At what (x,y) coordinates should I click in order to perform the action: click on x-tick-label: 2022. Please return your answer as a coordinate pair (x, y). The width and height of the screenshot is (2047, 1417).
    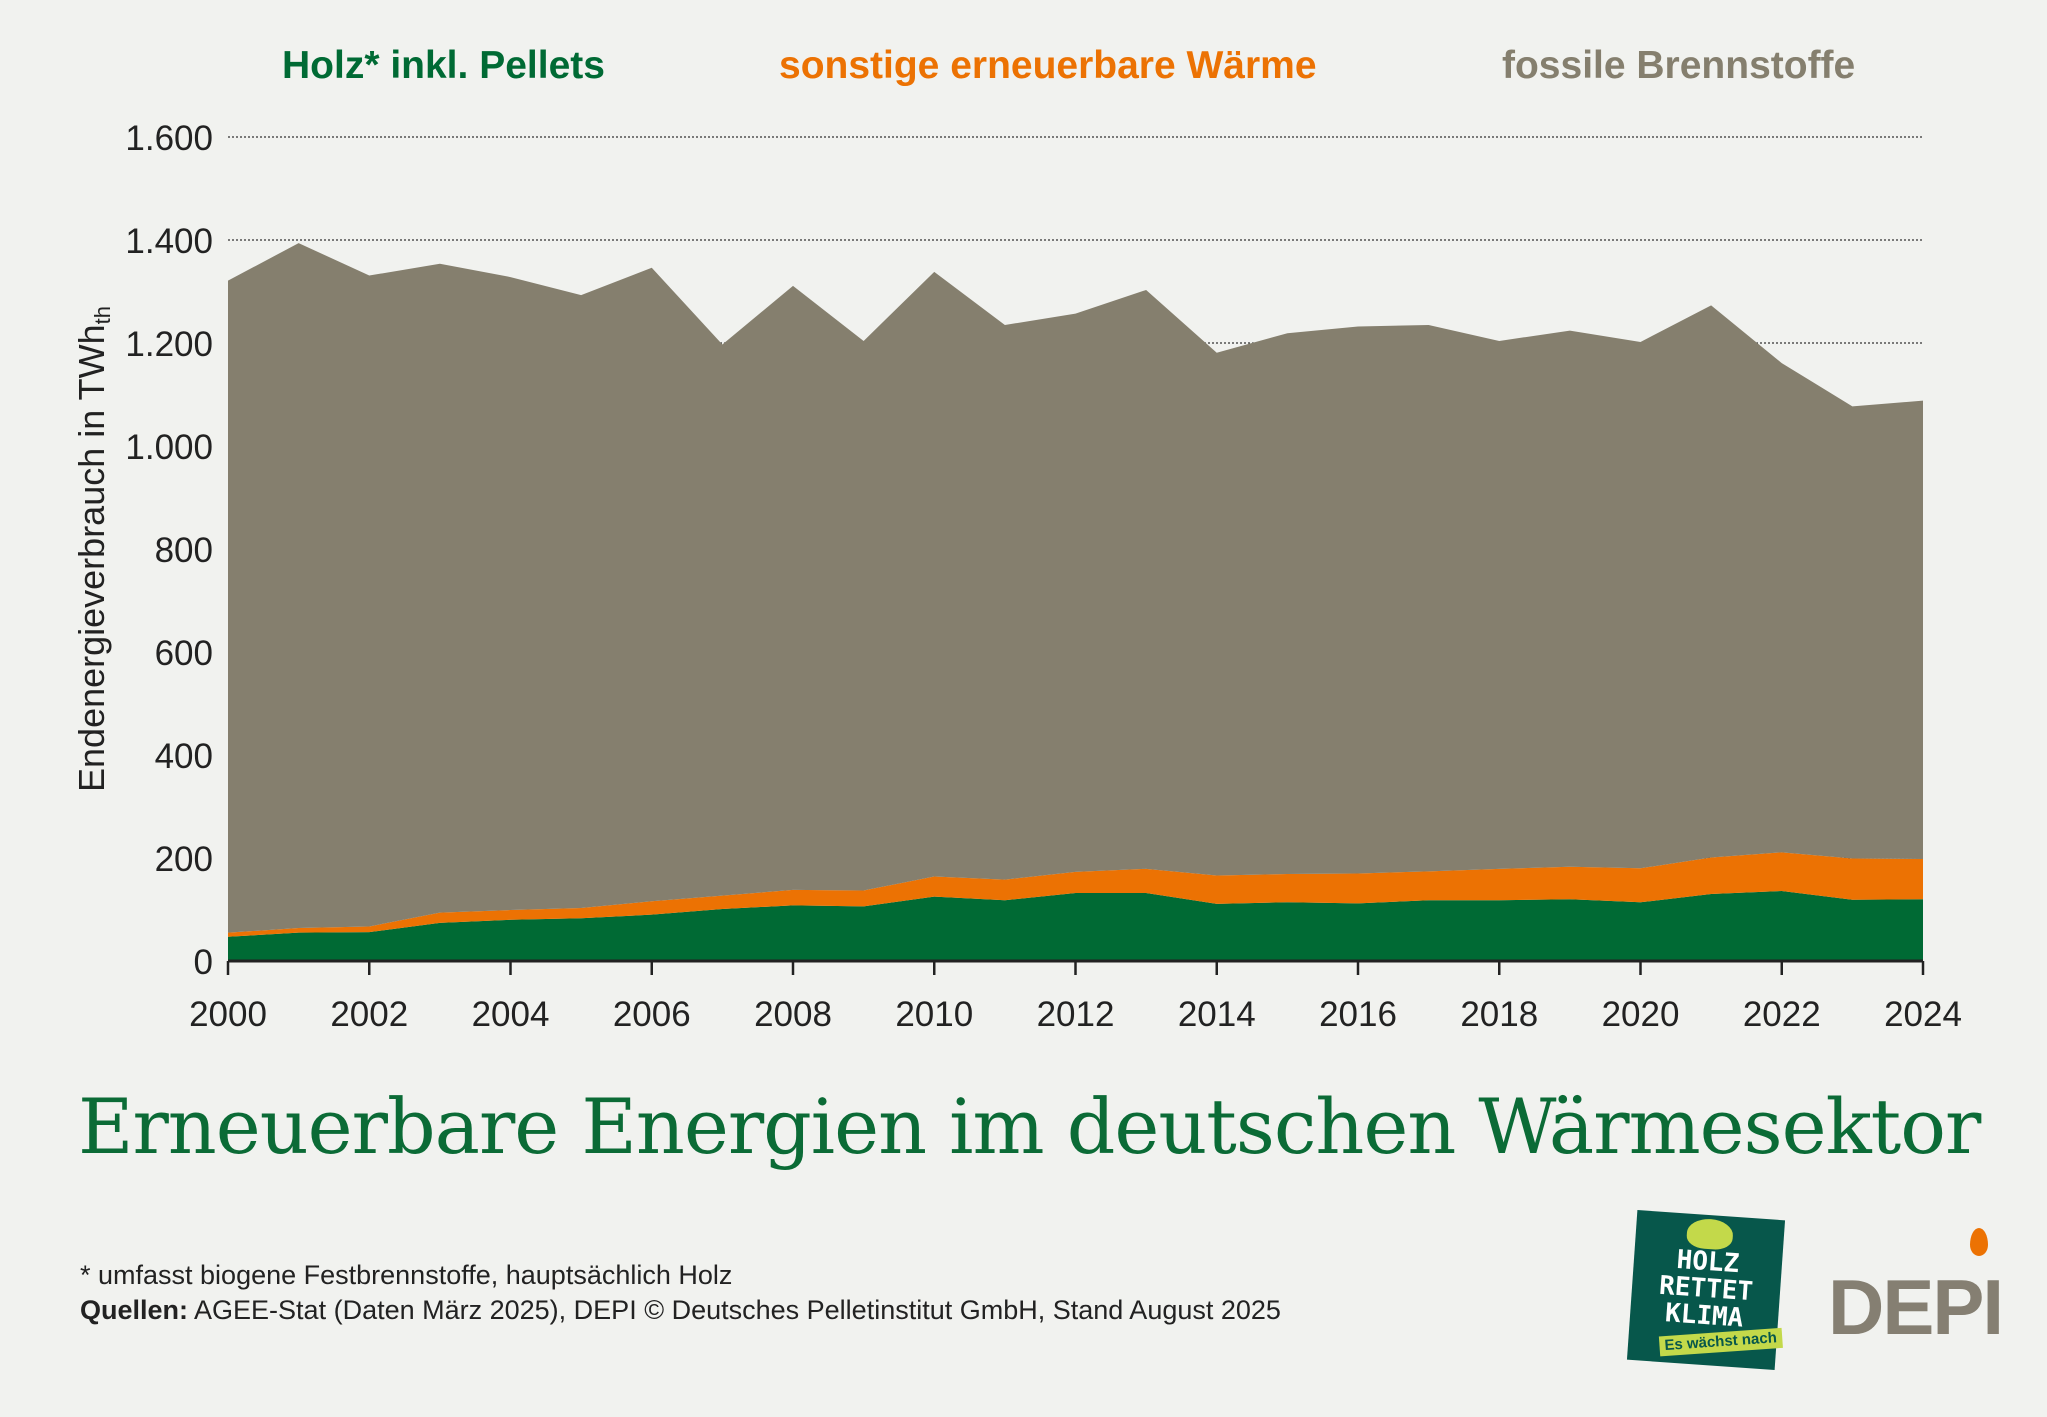
    Looking at the image, I should click on (1782, 1014).